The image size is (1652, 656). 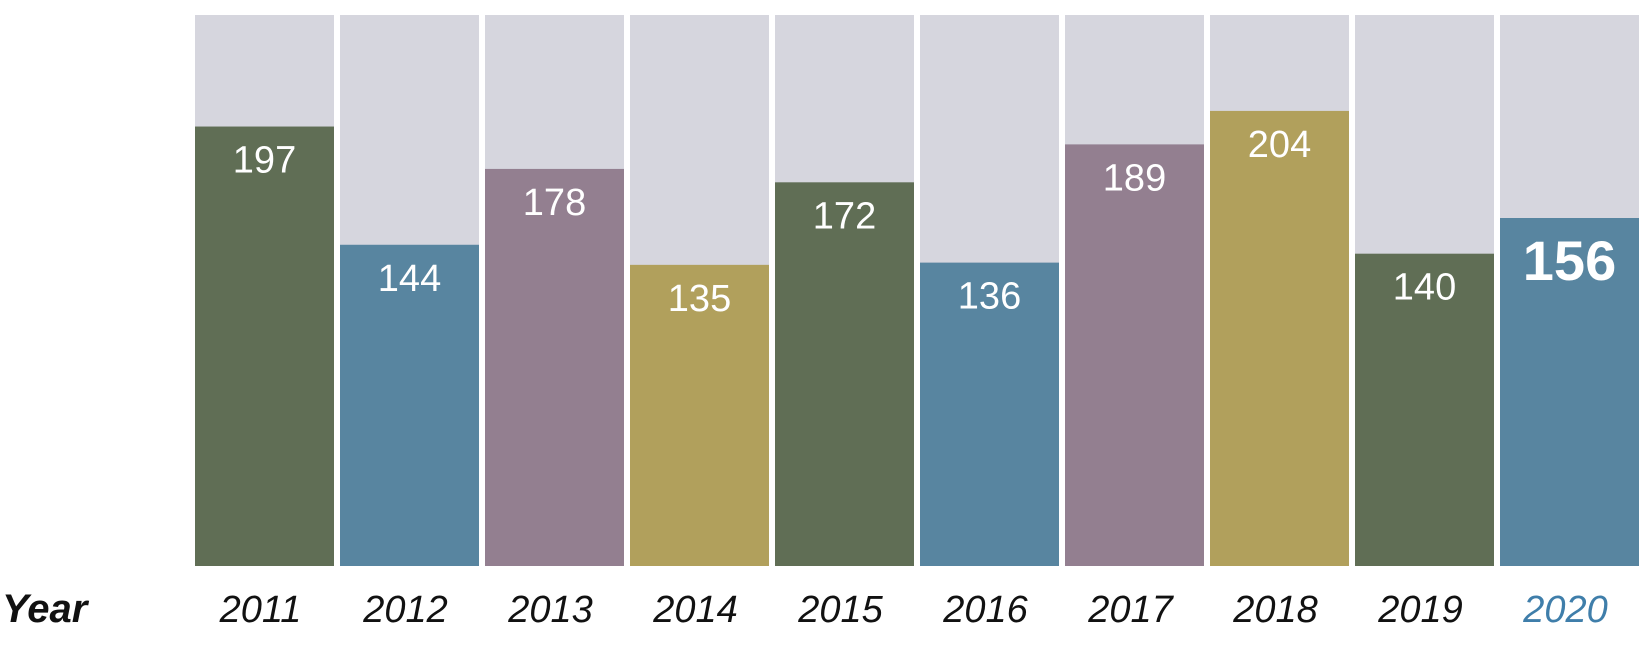 What do you see at coordinates (695, 610) in the screenshot?
I see `x-tick-label-2014: 2014` at bounding box center [695, 610].